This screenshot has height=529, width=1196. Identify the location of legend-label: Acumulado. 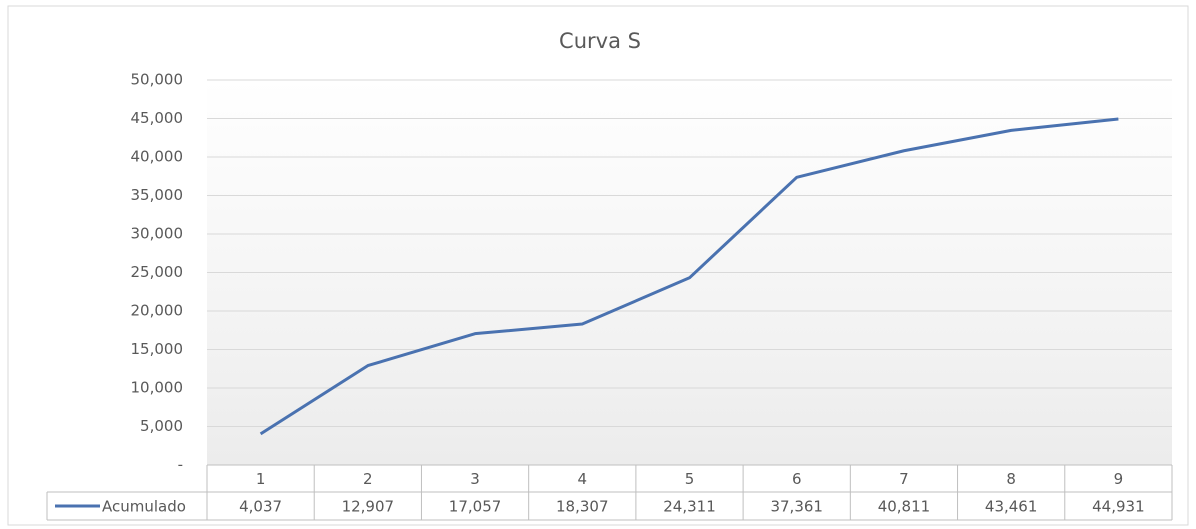
(144, 507).